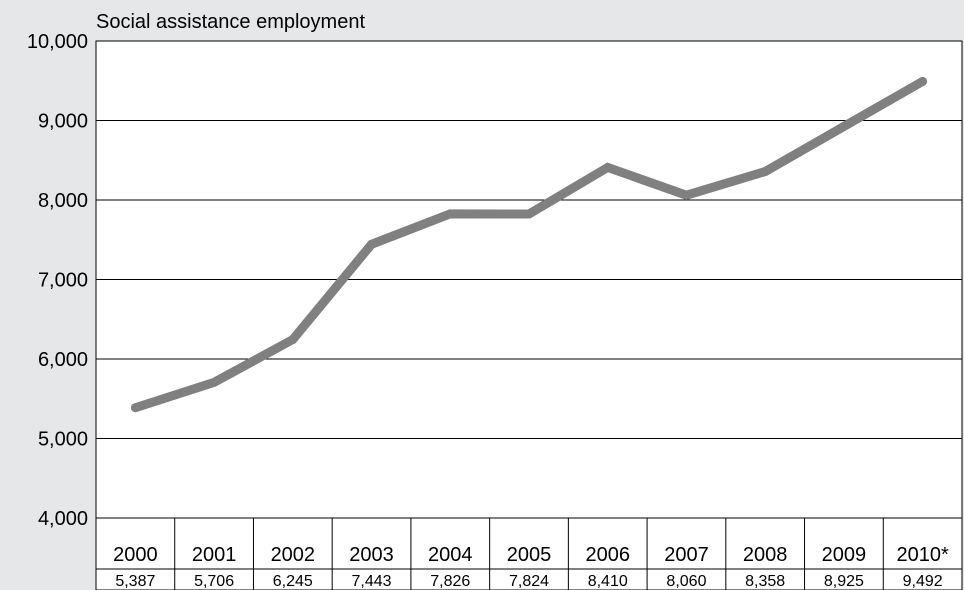  I want to click on y-tick-label: 6,000, so click(63, 360).